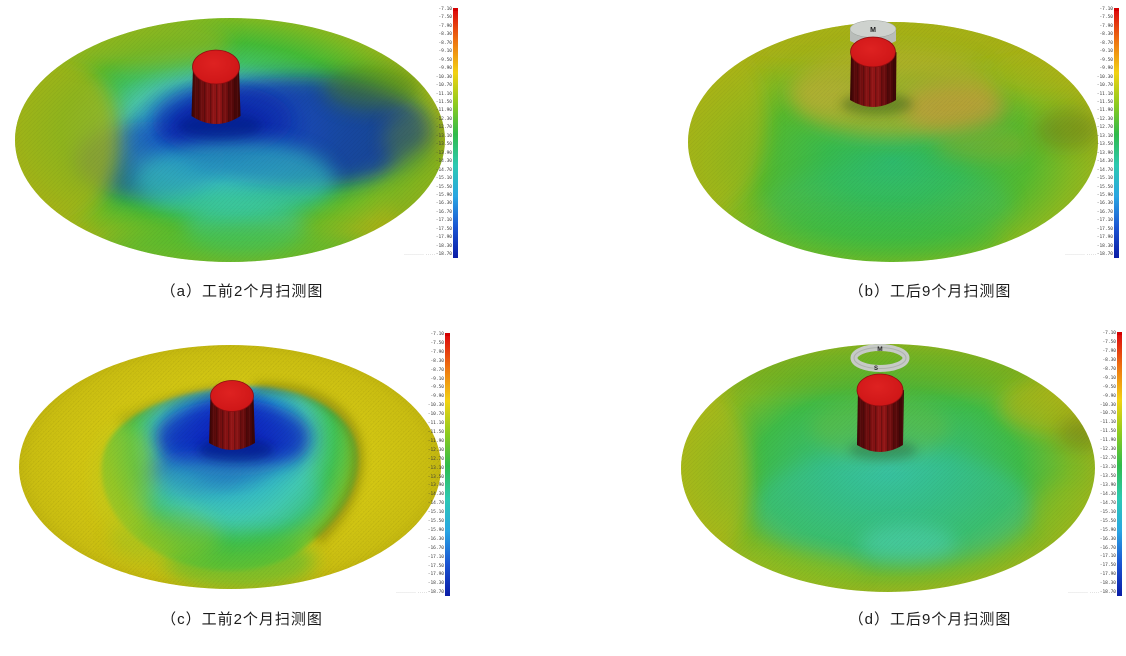  I want to click on colorbar-tick-label: -7.50, so click(437, 343).